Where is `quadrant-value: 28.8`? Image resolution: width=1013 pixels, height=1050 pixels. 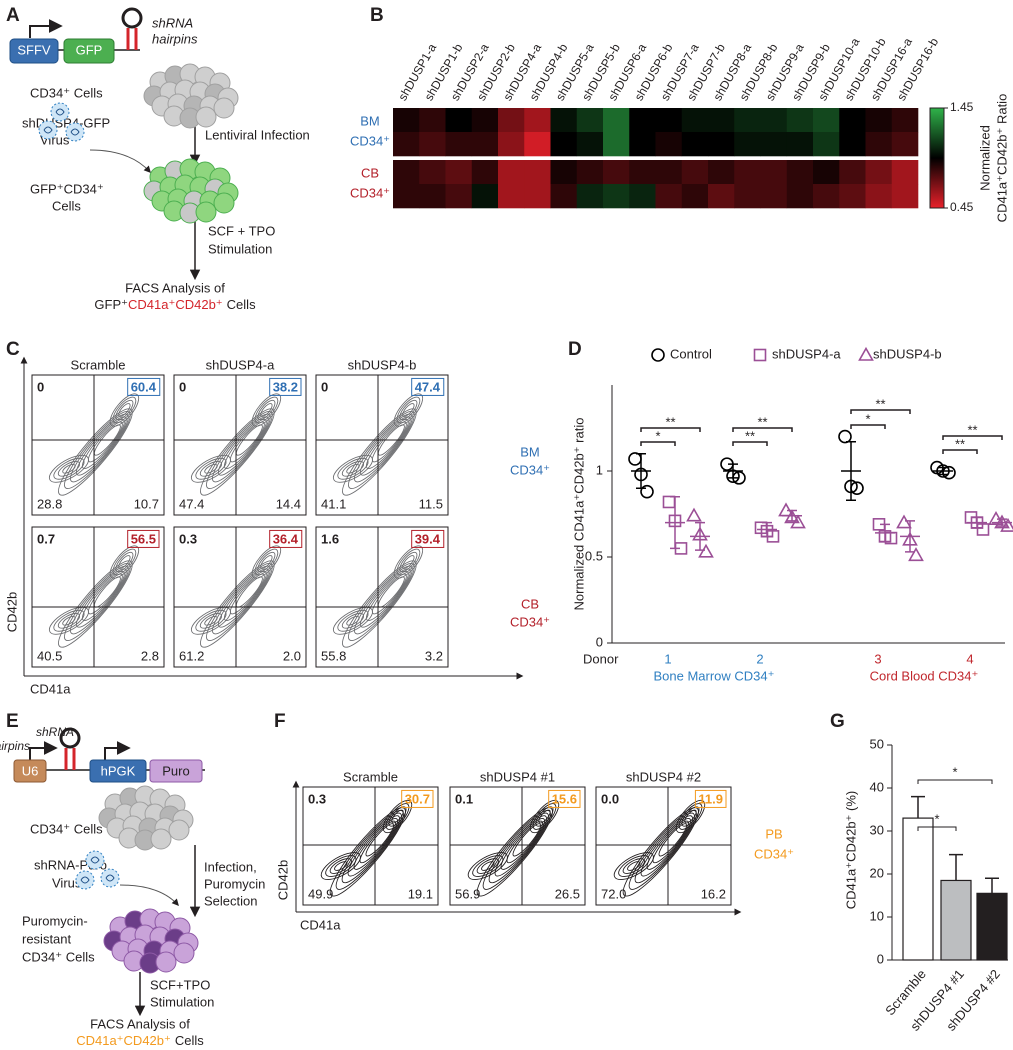
quadrant-value: 28.8 is located at coordinates (49, 503).